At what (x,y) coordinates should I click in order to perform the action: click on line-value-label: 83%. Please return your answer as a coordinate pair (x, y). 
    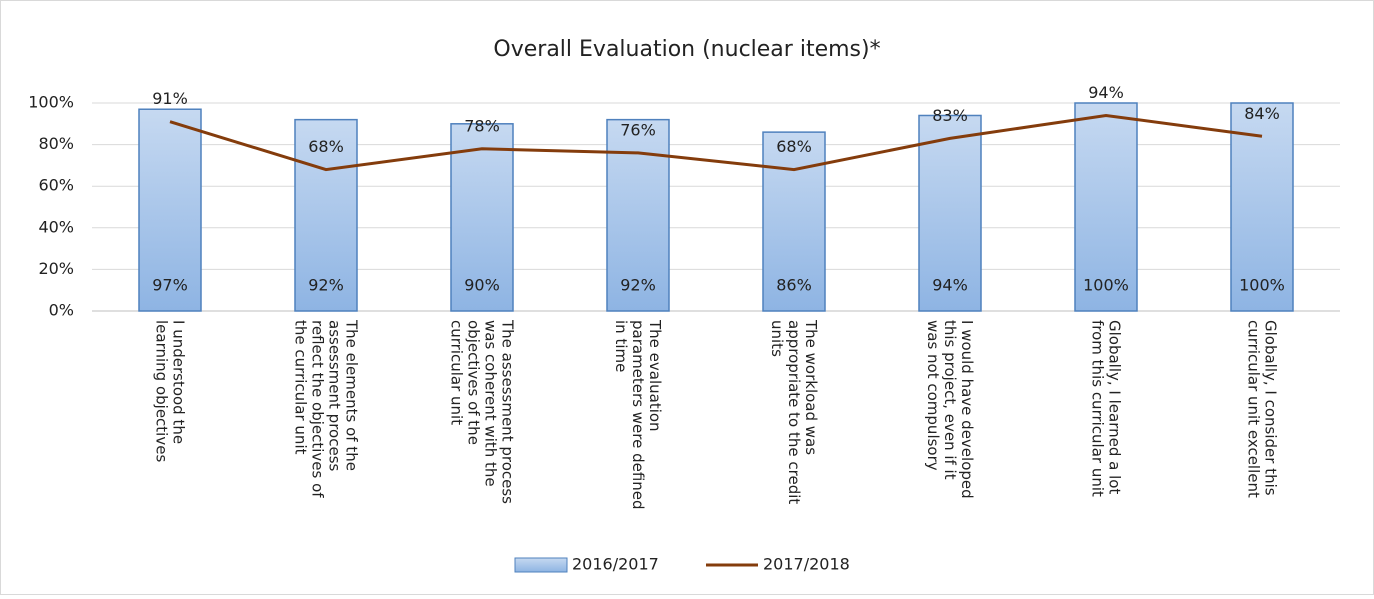
    Looking at the image, I should click on (950, 115).